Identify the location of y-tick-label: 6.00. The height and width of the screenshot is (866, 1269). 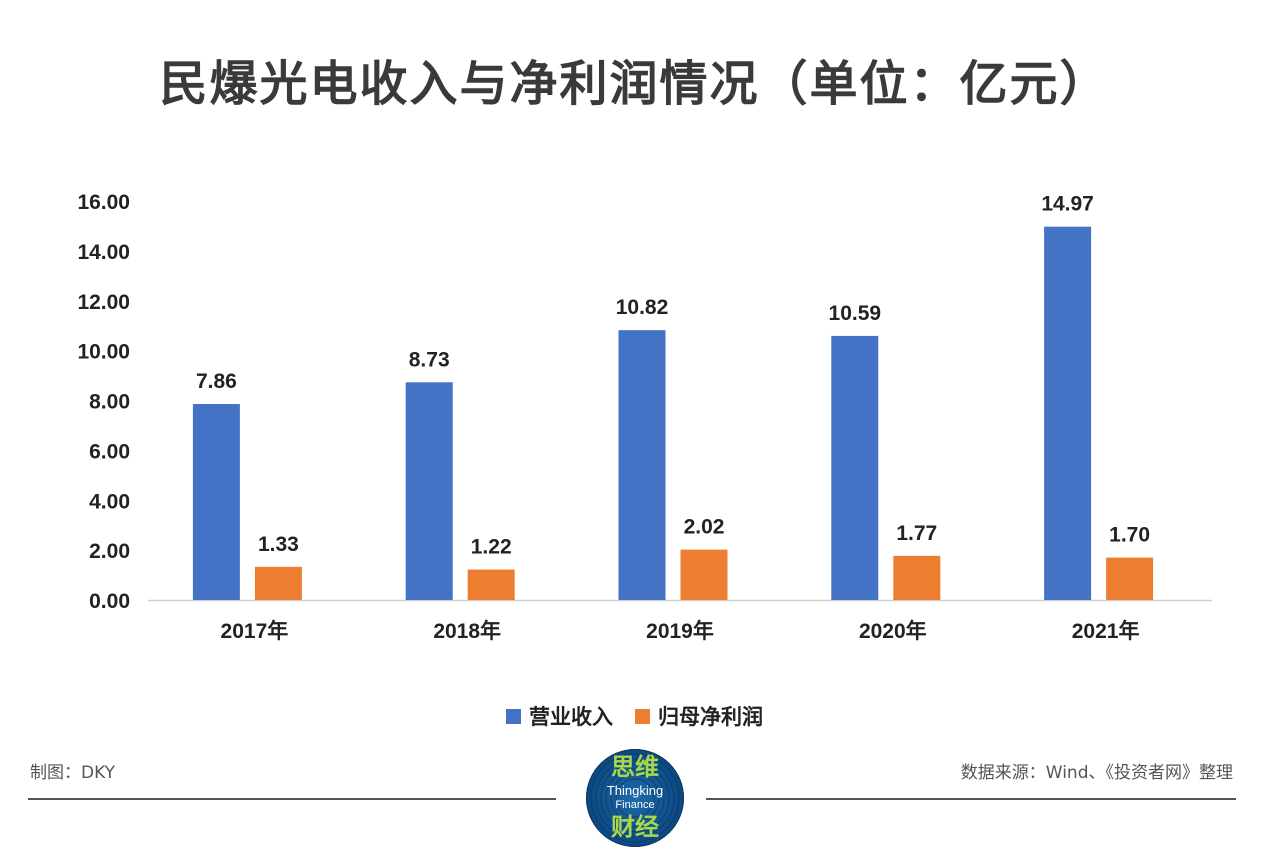
(109, 451).